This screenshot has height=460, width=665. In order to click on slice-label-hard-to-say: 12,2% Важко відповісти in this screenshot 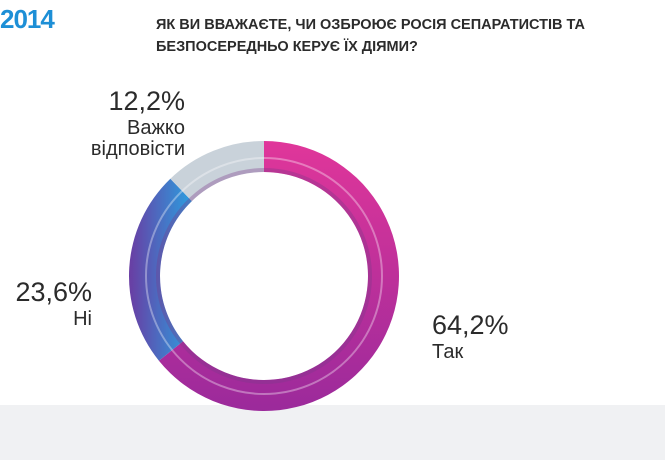, I will do `click(122, 123)`.